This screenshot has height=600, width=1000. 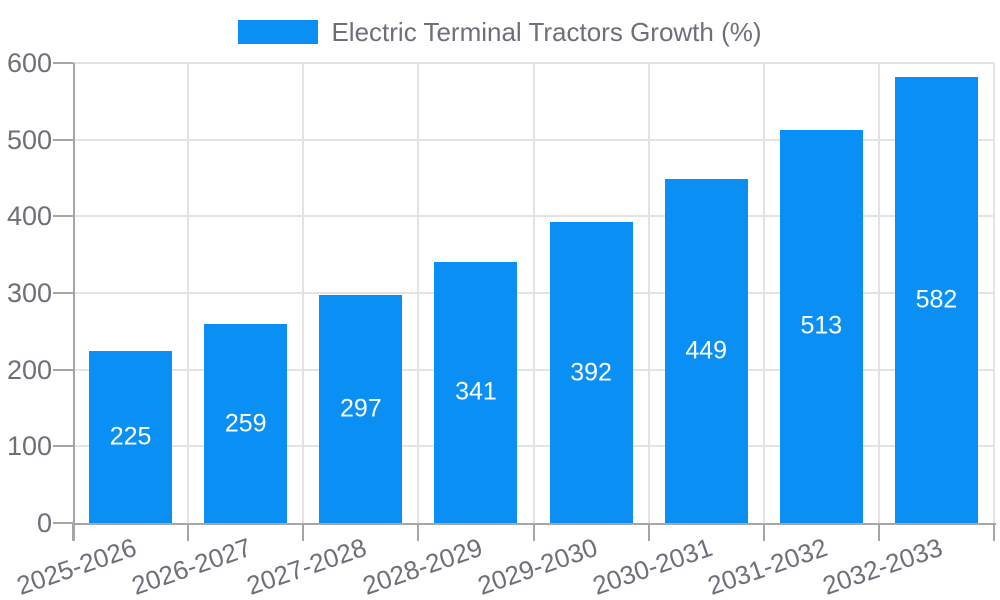 What do you see at coordinates (29, 446) in the screenshot?
I see `y-axis-label: 100` at bounding box center [29, 446].